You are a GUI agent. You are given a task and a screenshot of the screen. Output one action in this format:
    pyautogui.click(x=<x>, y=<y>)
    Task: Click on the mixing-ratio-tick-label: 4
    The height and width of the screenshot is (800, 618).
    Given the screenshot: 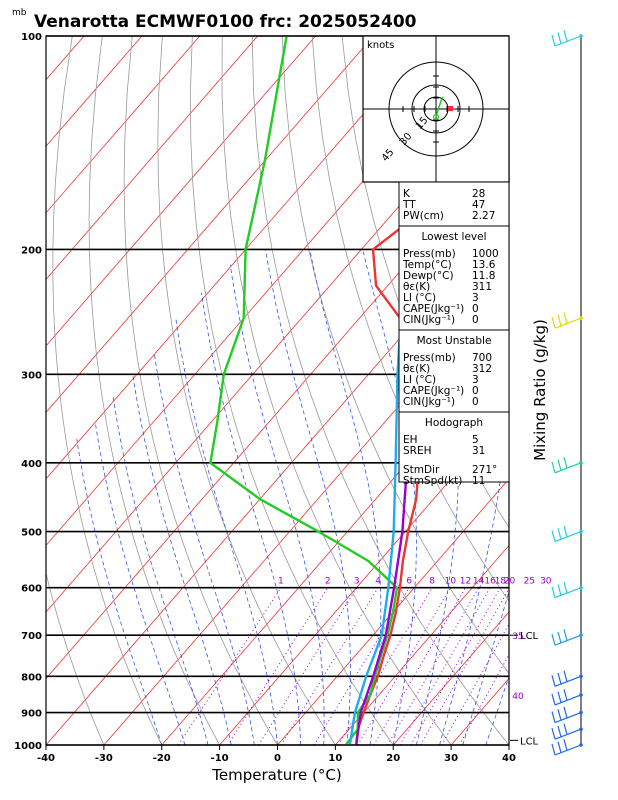 What is the action you would take?
    pyautogui.click(x=378, y=582)
    